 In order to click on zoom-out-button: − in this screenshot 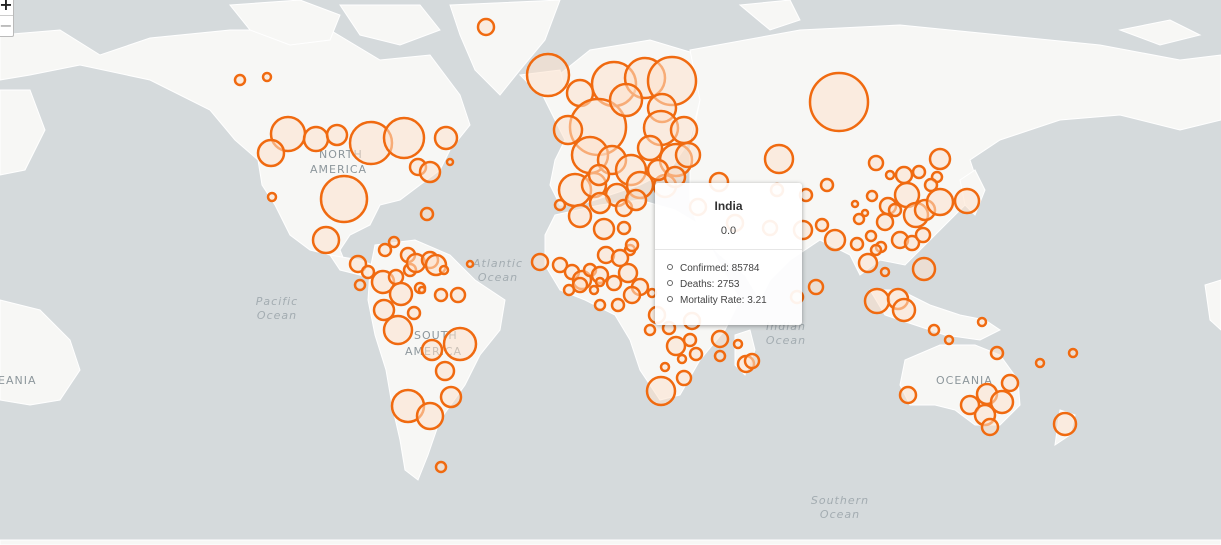, I will do `click(6, 25)`.